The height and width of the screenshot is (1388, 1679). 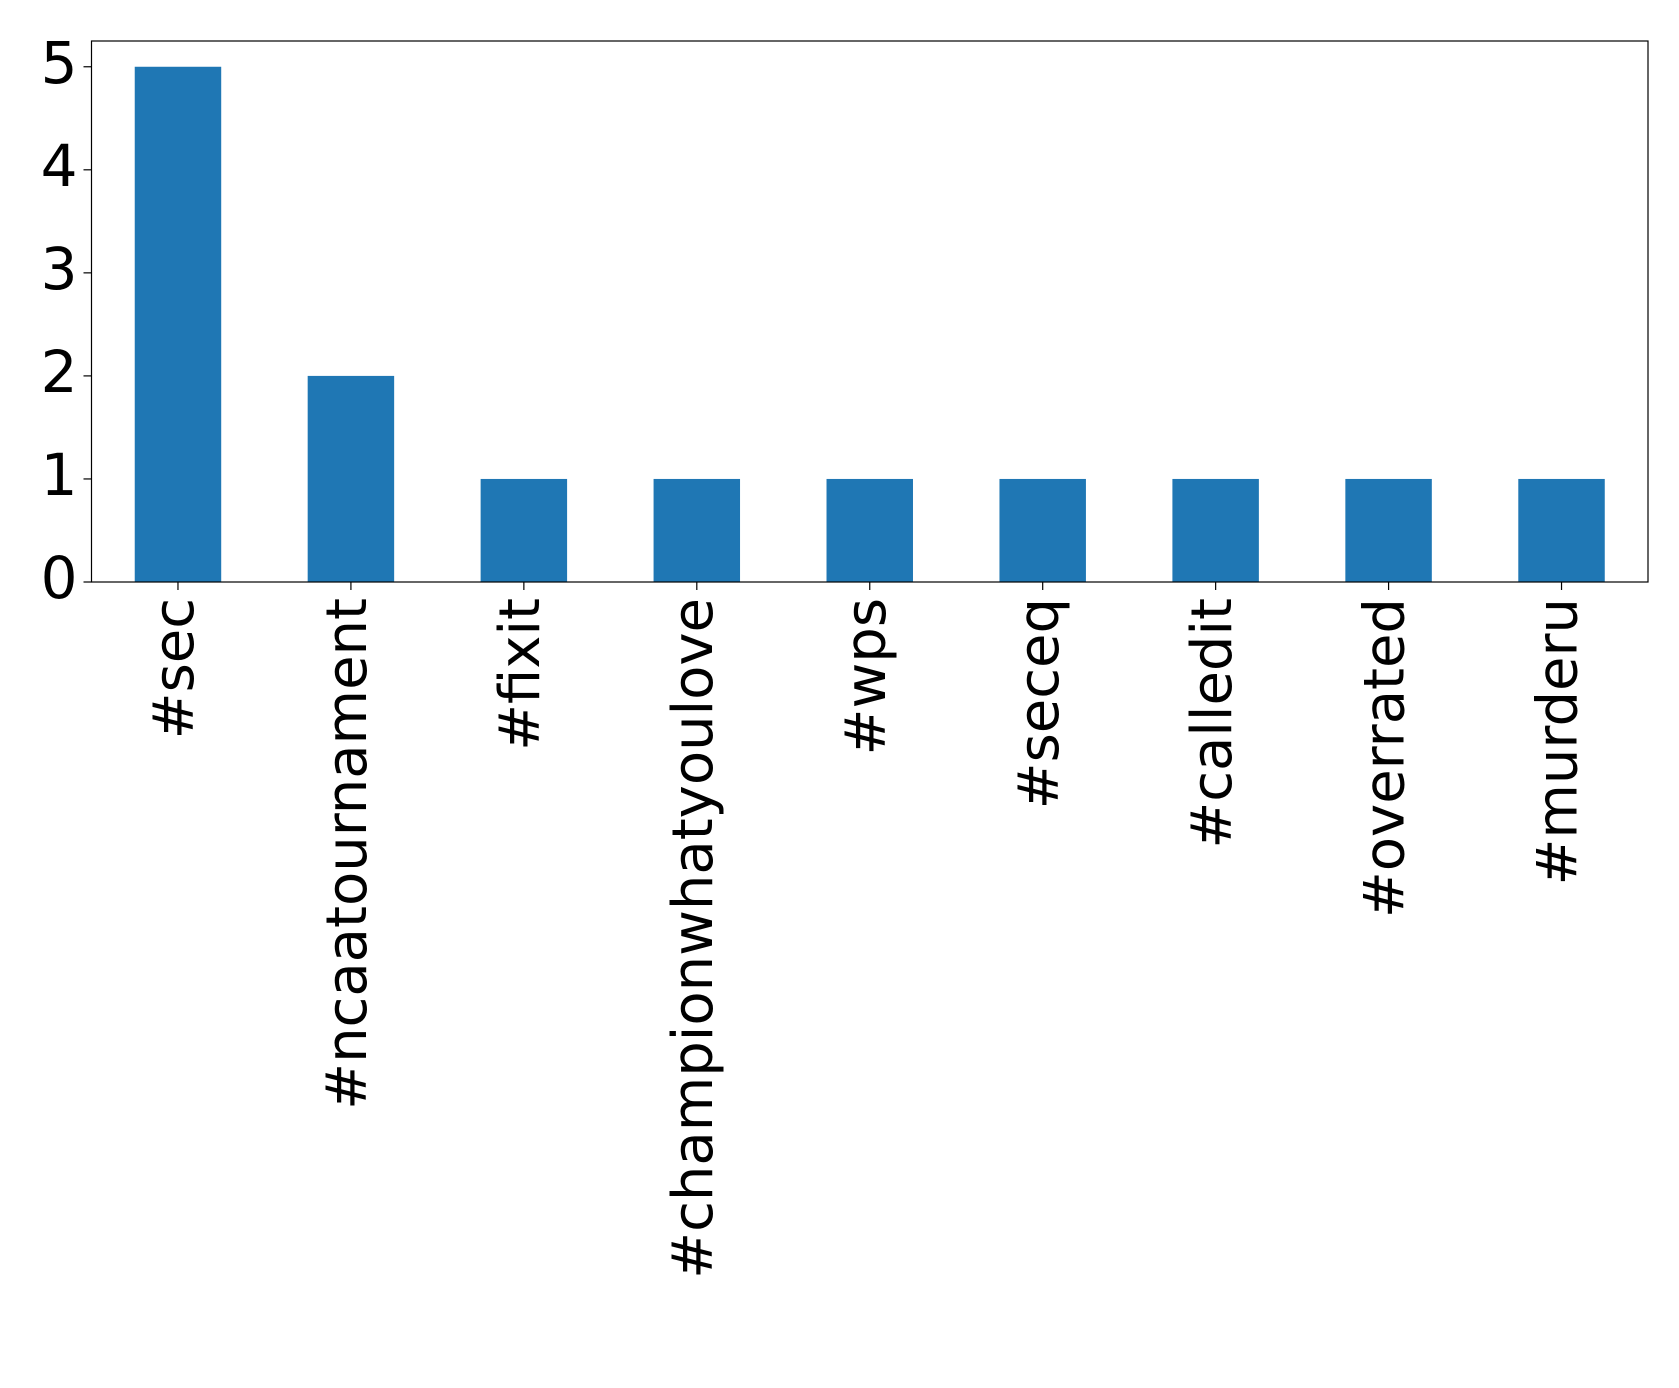 I want to click on x-tick-label: #championwhatyoulove, so click(x=693, y=938).